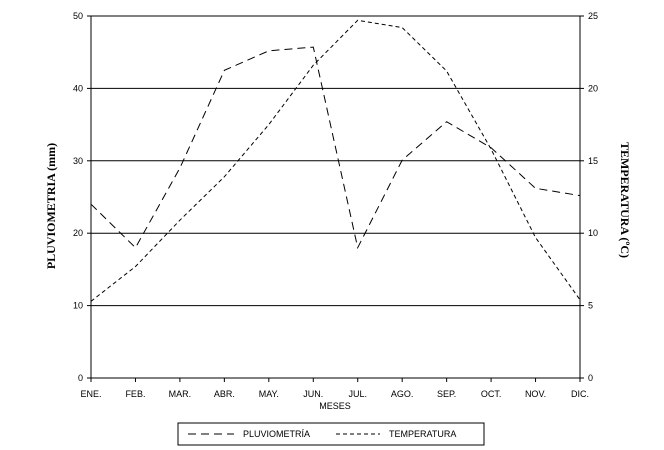 The image size is (664, 450). What do you see at coordinates (51, 206) in the screenshot?
I see `y-axis-title: PLUVIOMETRIA (mm)` at bounding box center [51, 206].